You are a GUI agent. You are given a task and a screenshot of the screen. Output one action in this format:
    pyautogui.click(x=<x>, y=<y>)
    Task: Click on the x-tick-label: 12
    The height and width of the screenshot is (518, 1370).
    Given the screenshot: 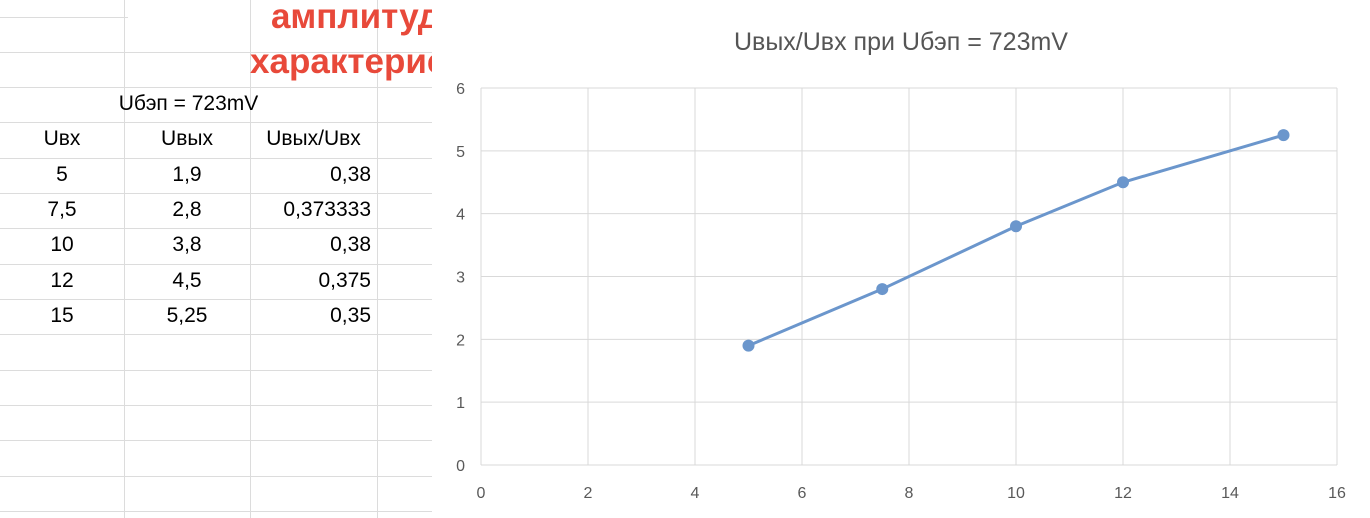 What is the action you would take?
    pyautogui.click(x=1123, y=493)
    